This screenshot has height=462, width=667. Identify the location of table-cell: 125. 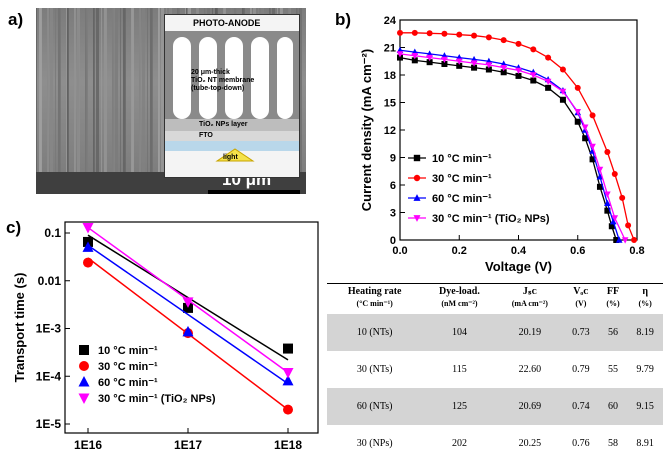
(459, 406).